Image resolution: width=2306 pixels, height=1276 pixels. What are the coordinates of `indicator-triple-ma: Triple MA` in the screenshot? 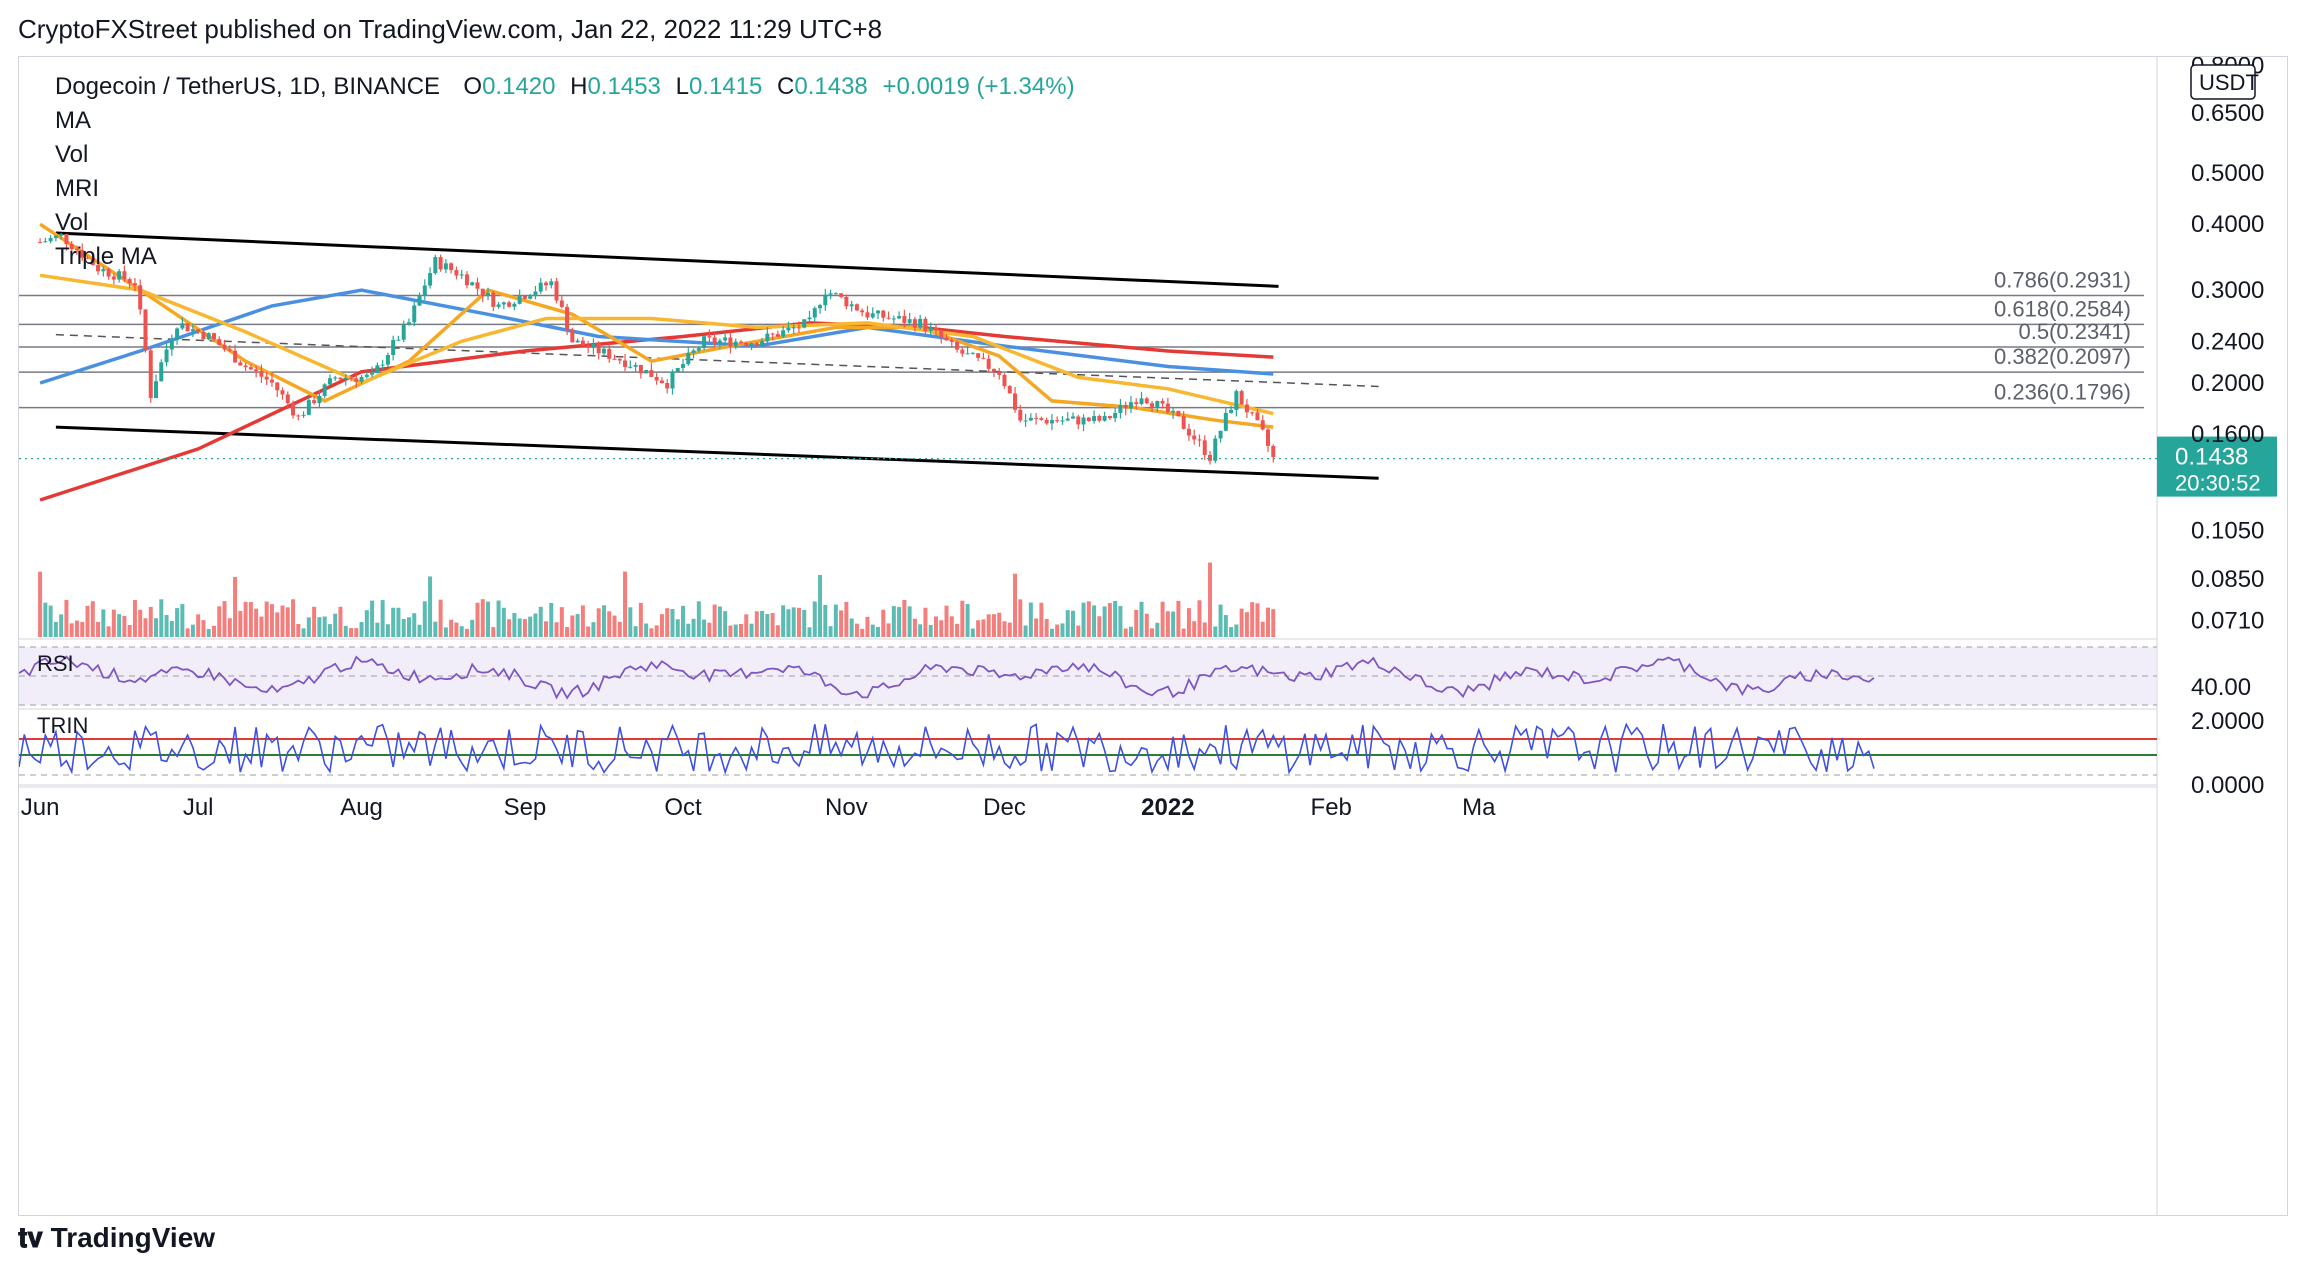 It's located at (106, 256).